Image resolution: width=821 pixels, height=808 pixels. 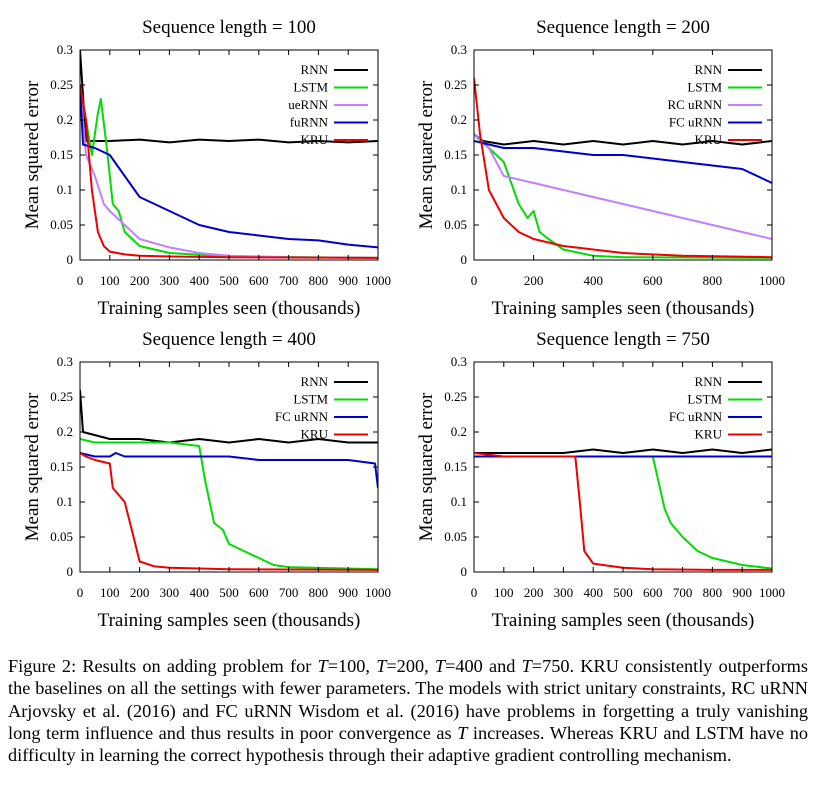 I want to click on chart-title: Sequence length = 200, so click(x=623, y=27).